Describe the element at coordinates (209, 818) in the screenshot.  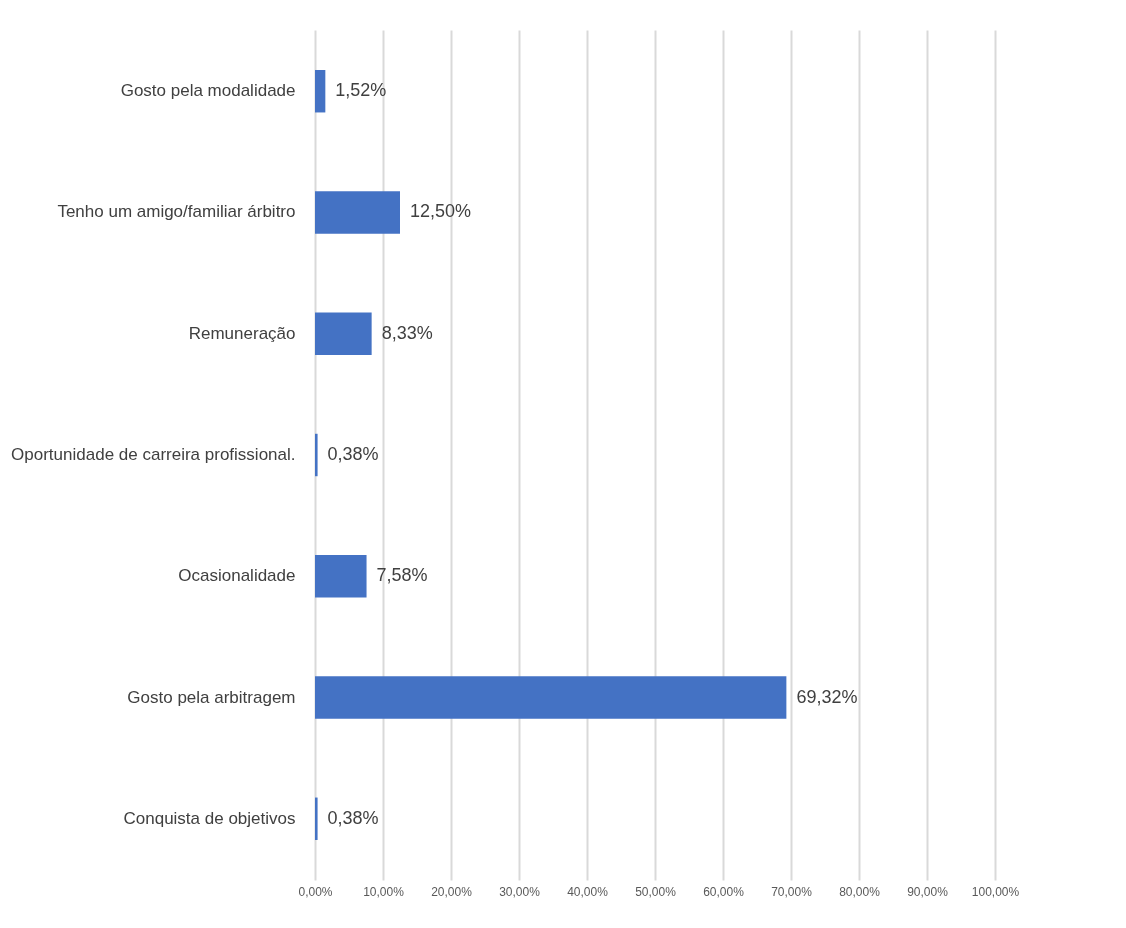
I see `y-tick-label: Conquista de objetivos` at that location.